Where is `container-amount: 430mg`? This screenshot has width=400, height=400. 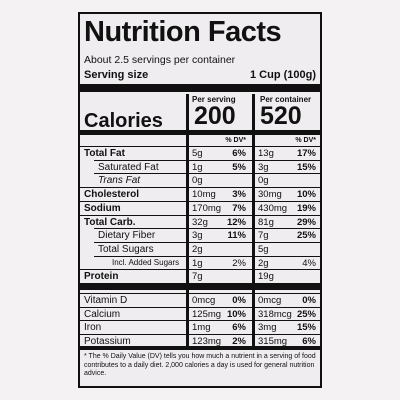 container-amount: 430mg is located at coordinates (273, 208).